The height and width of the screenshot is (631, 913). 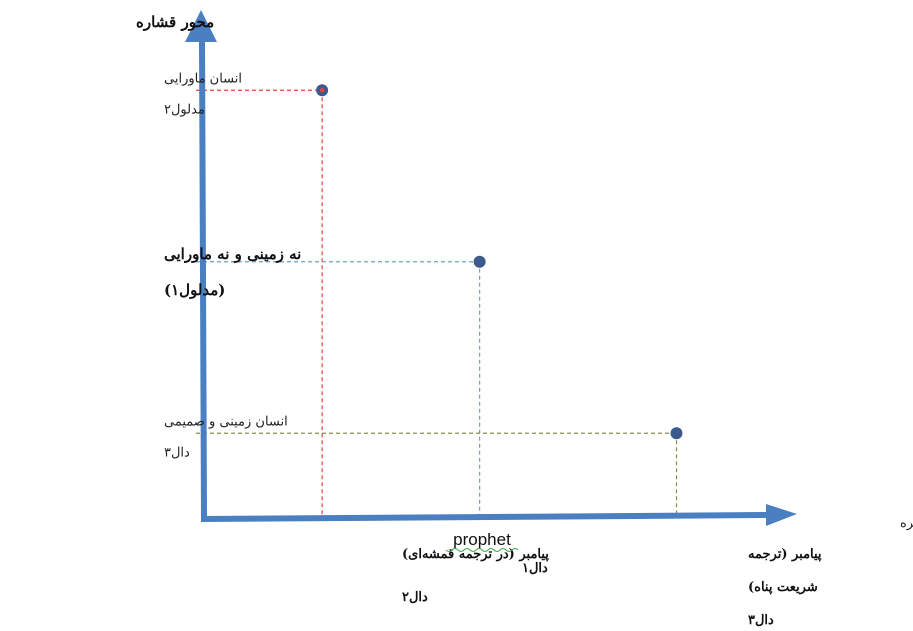 I want to click on y-axis-line, so click(x=203, y=278).